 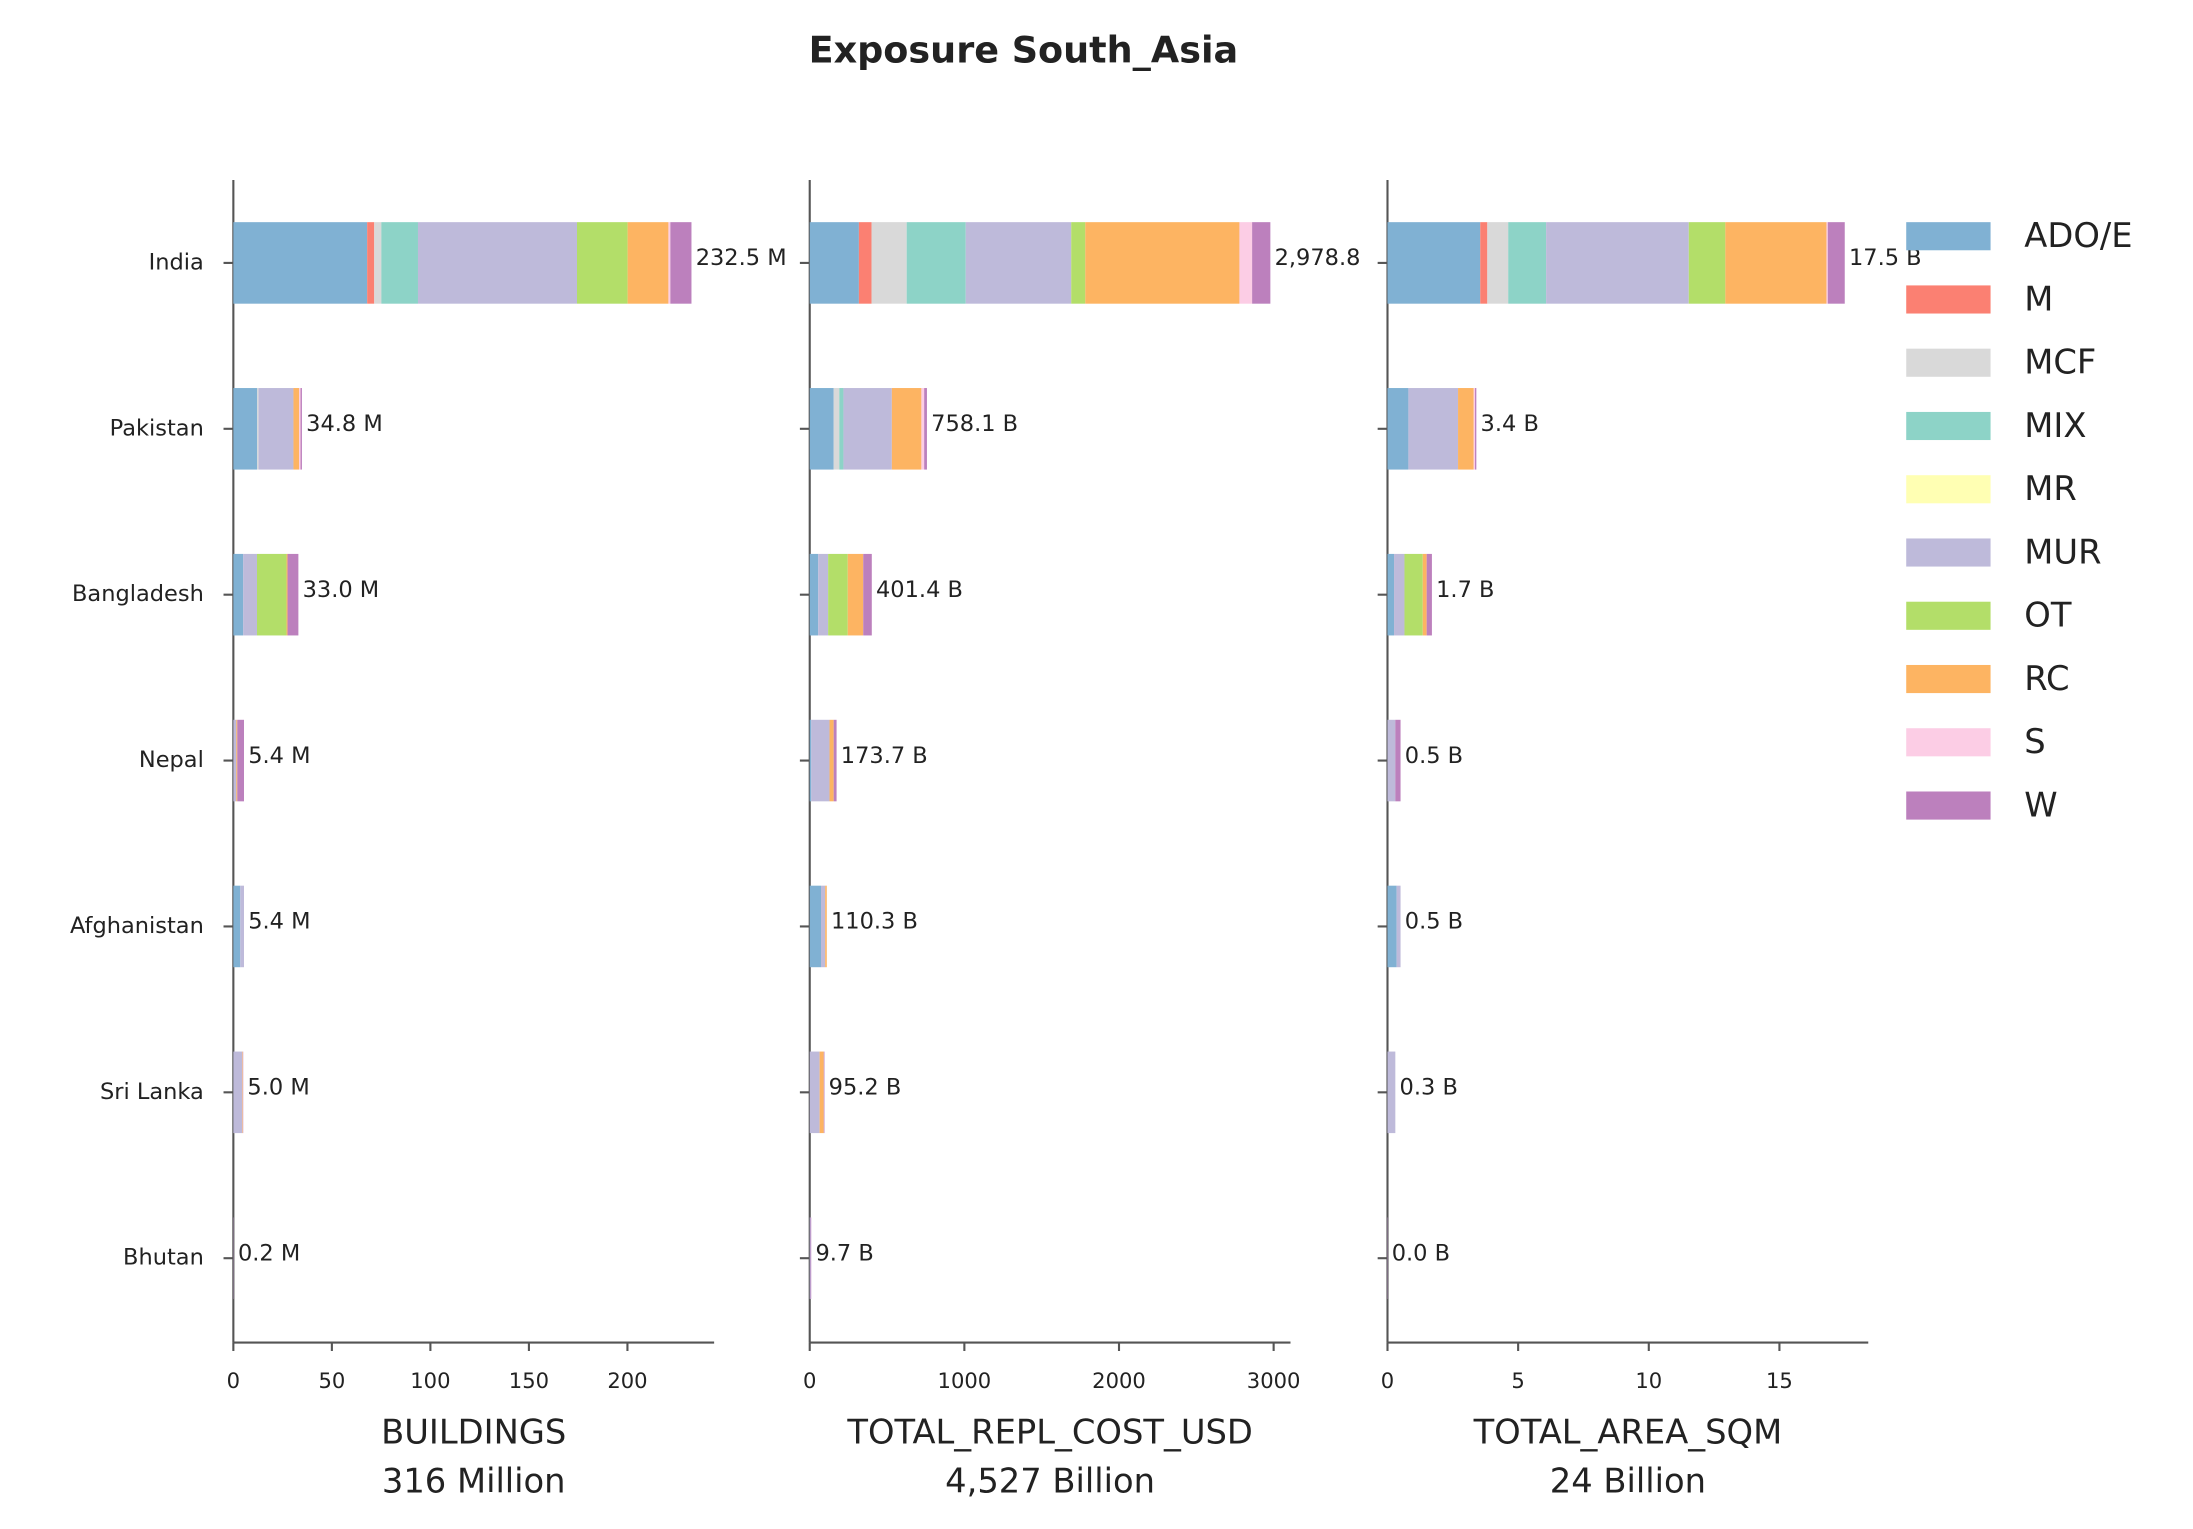 I want to click on total-label: 5.0 M, so click(x=278, y=1088).